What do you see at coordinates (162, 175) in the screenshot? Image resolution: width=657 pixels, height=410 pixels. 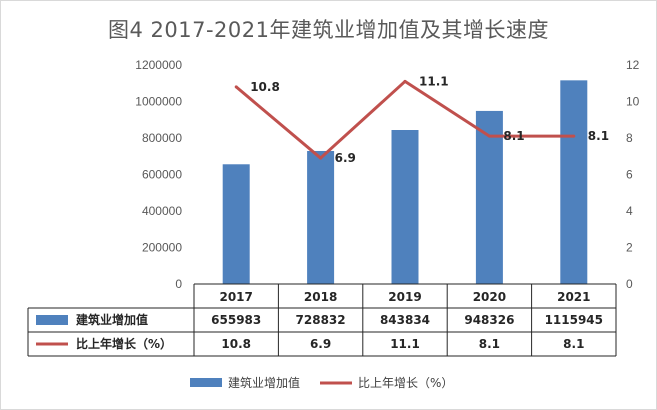 I see `left-axis-tick-label: 600000` at bounding box center [162, 175].